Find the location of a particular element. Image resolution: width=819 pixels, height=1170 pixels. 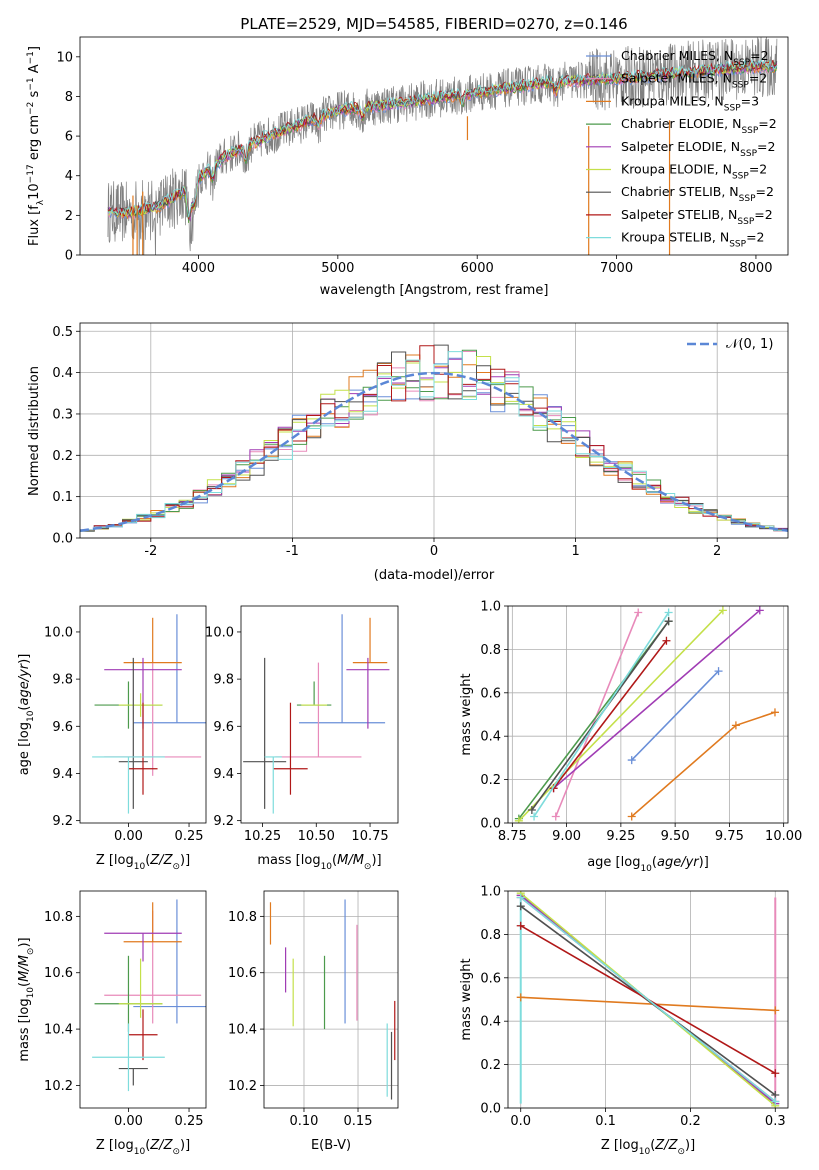

x-tick-label: 0.0 is located at coordinates (520, 1121).